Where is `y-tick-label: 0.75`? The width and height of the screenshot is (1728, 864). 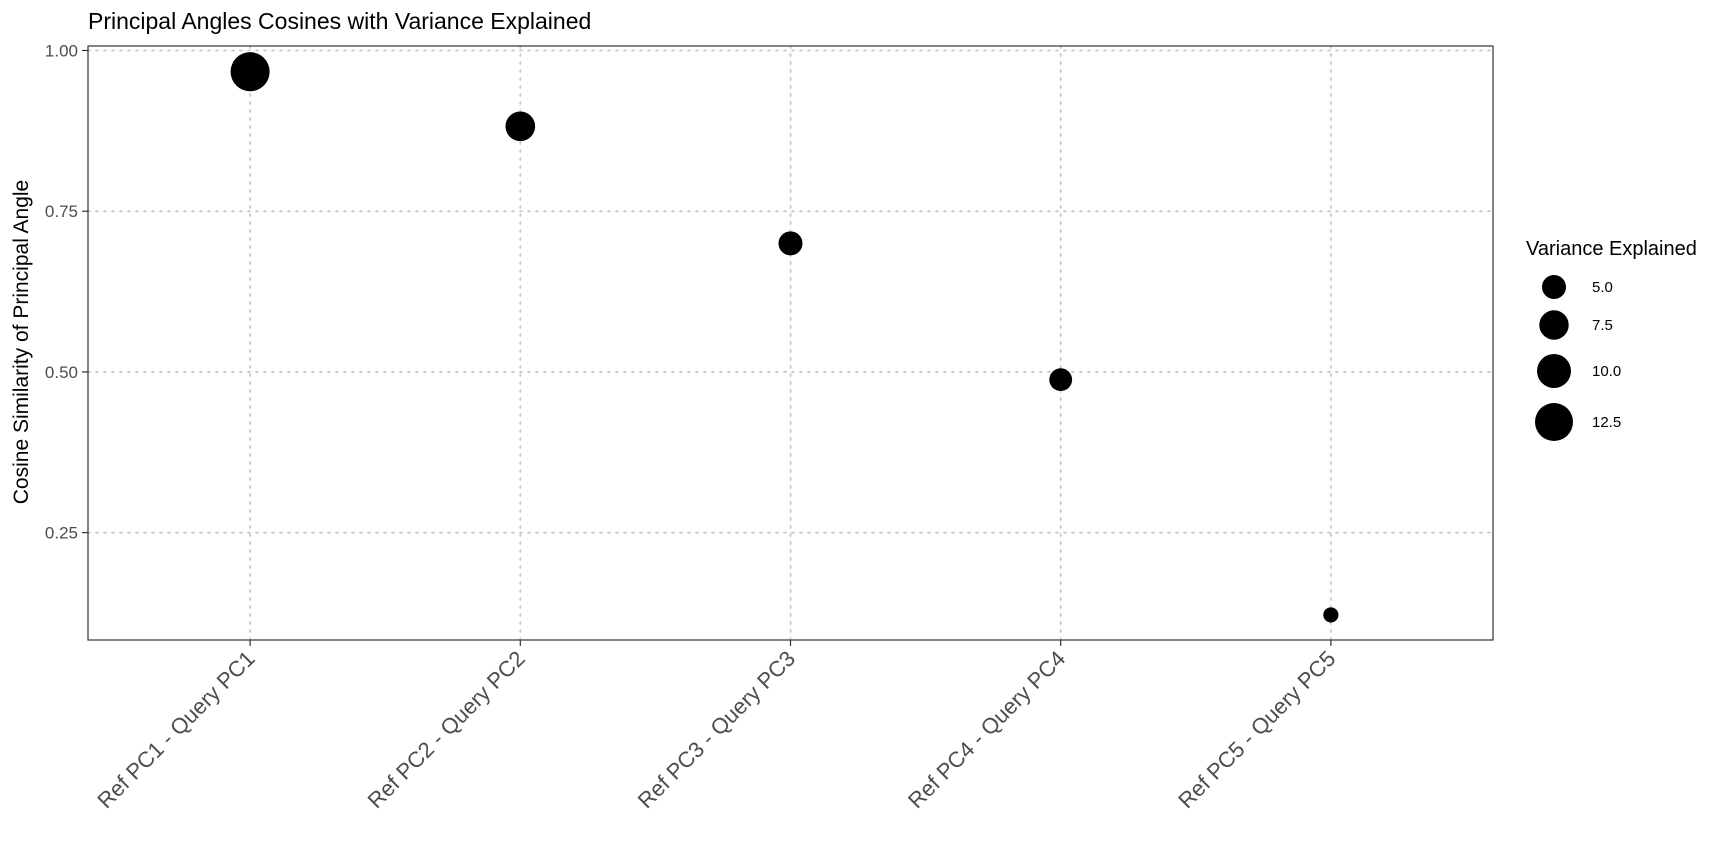
y-tick-label: 0.75 is located at coordinates (61, 211).